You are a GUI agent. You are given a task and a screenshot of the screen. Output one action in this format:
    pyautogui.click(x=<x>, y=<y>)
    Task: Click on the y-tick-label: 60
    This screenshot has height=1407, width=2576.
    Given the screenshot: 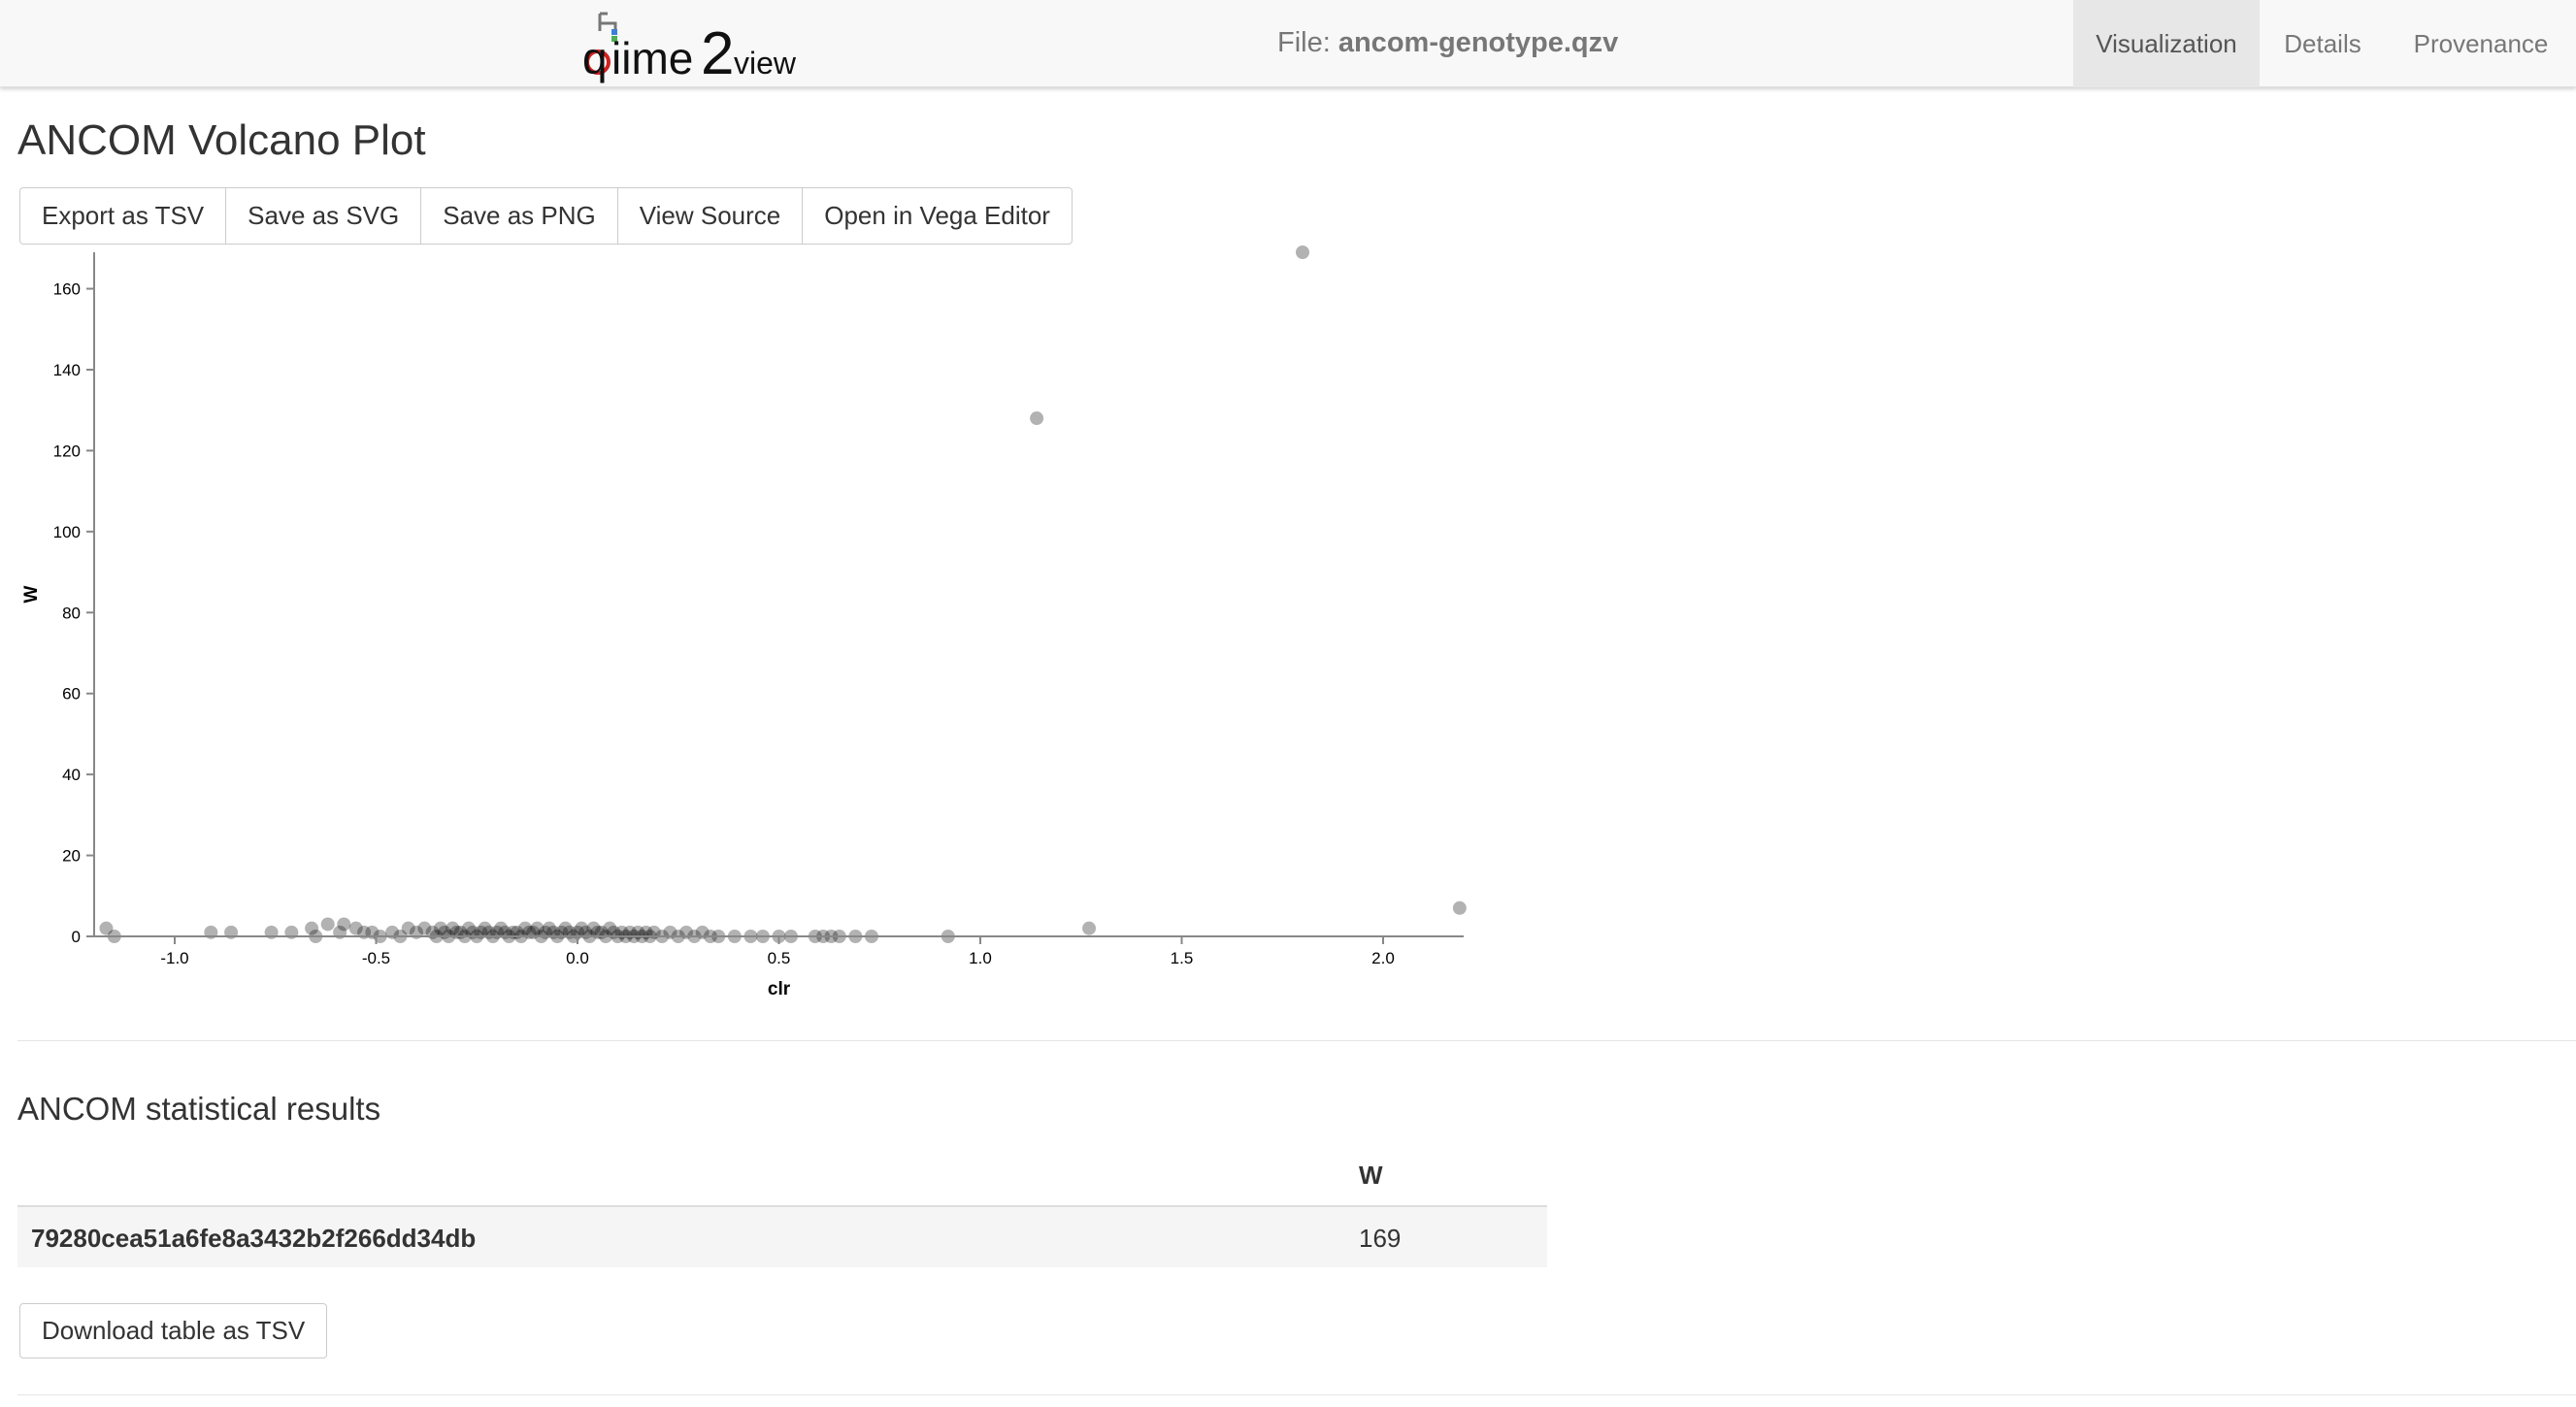 What is the action you would take?
    pyautogui.click(x=71, y=695)
    